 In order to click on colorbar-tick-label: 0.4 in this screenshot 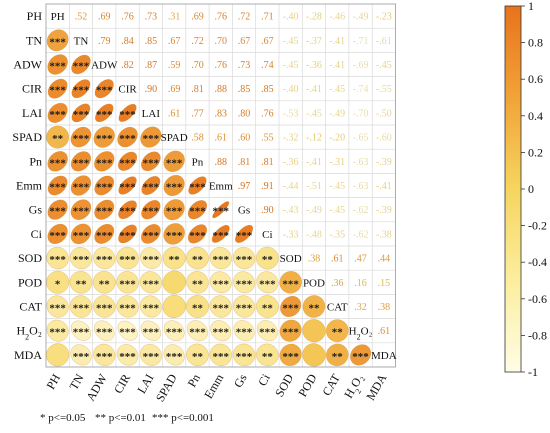, I will do `click(535, 116)`.